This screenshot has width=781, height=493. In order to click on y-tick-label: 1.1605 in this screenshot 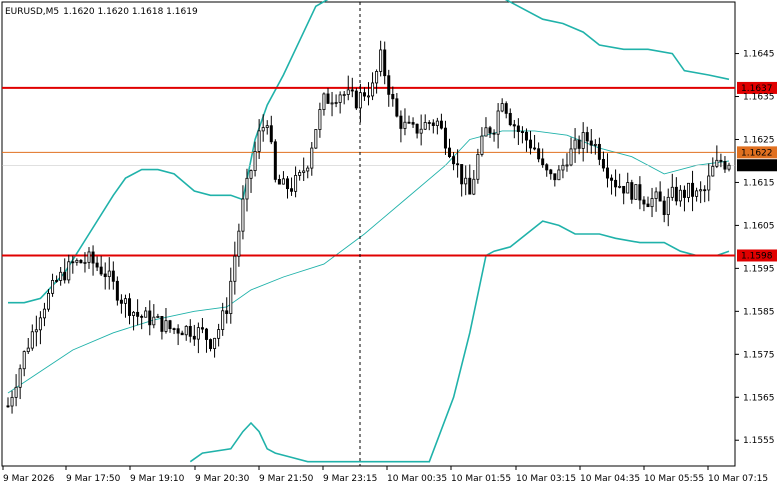, I will do `click(759, 226)`.